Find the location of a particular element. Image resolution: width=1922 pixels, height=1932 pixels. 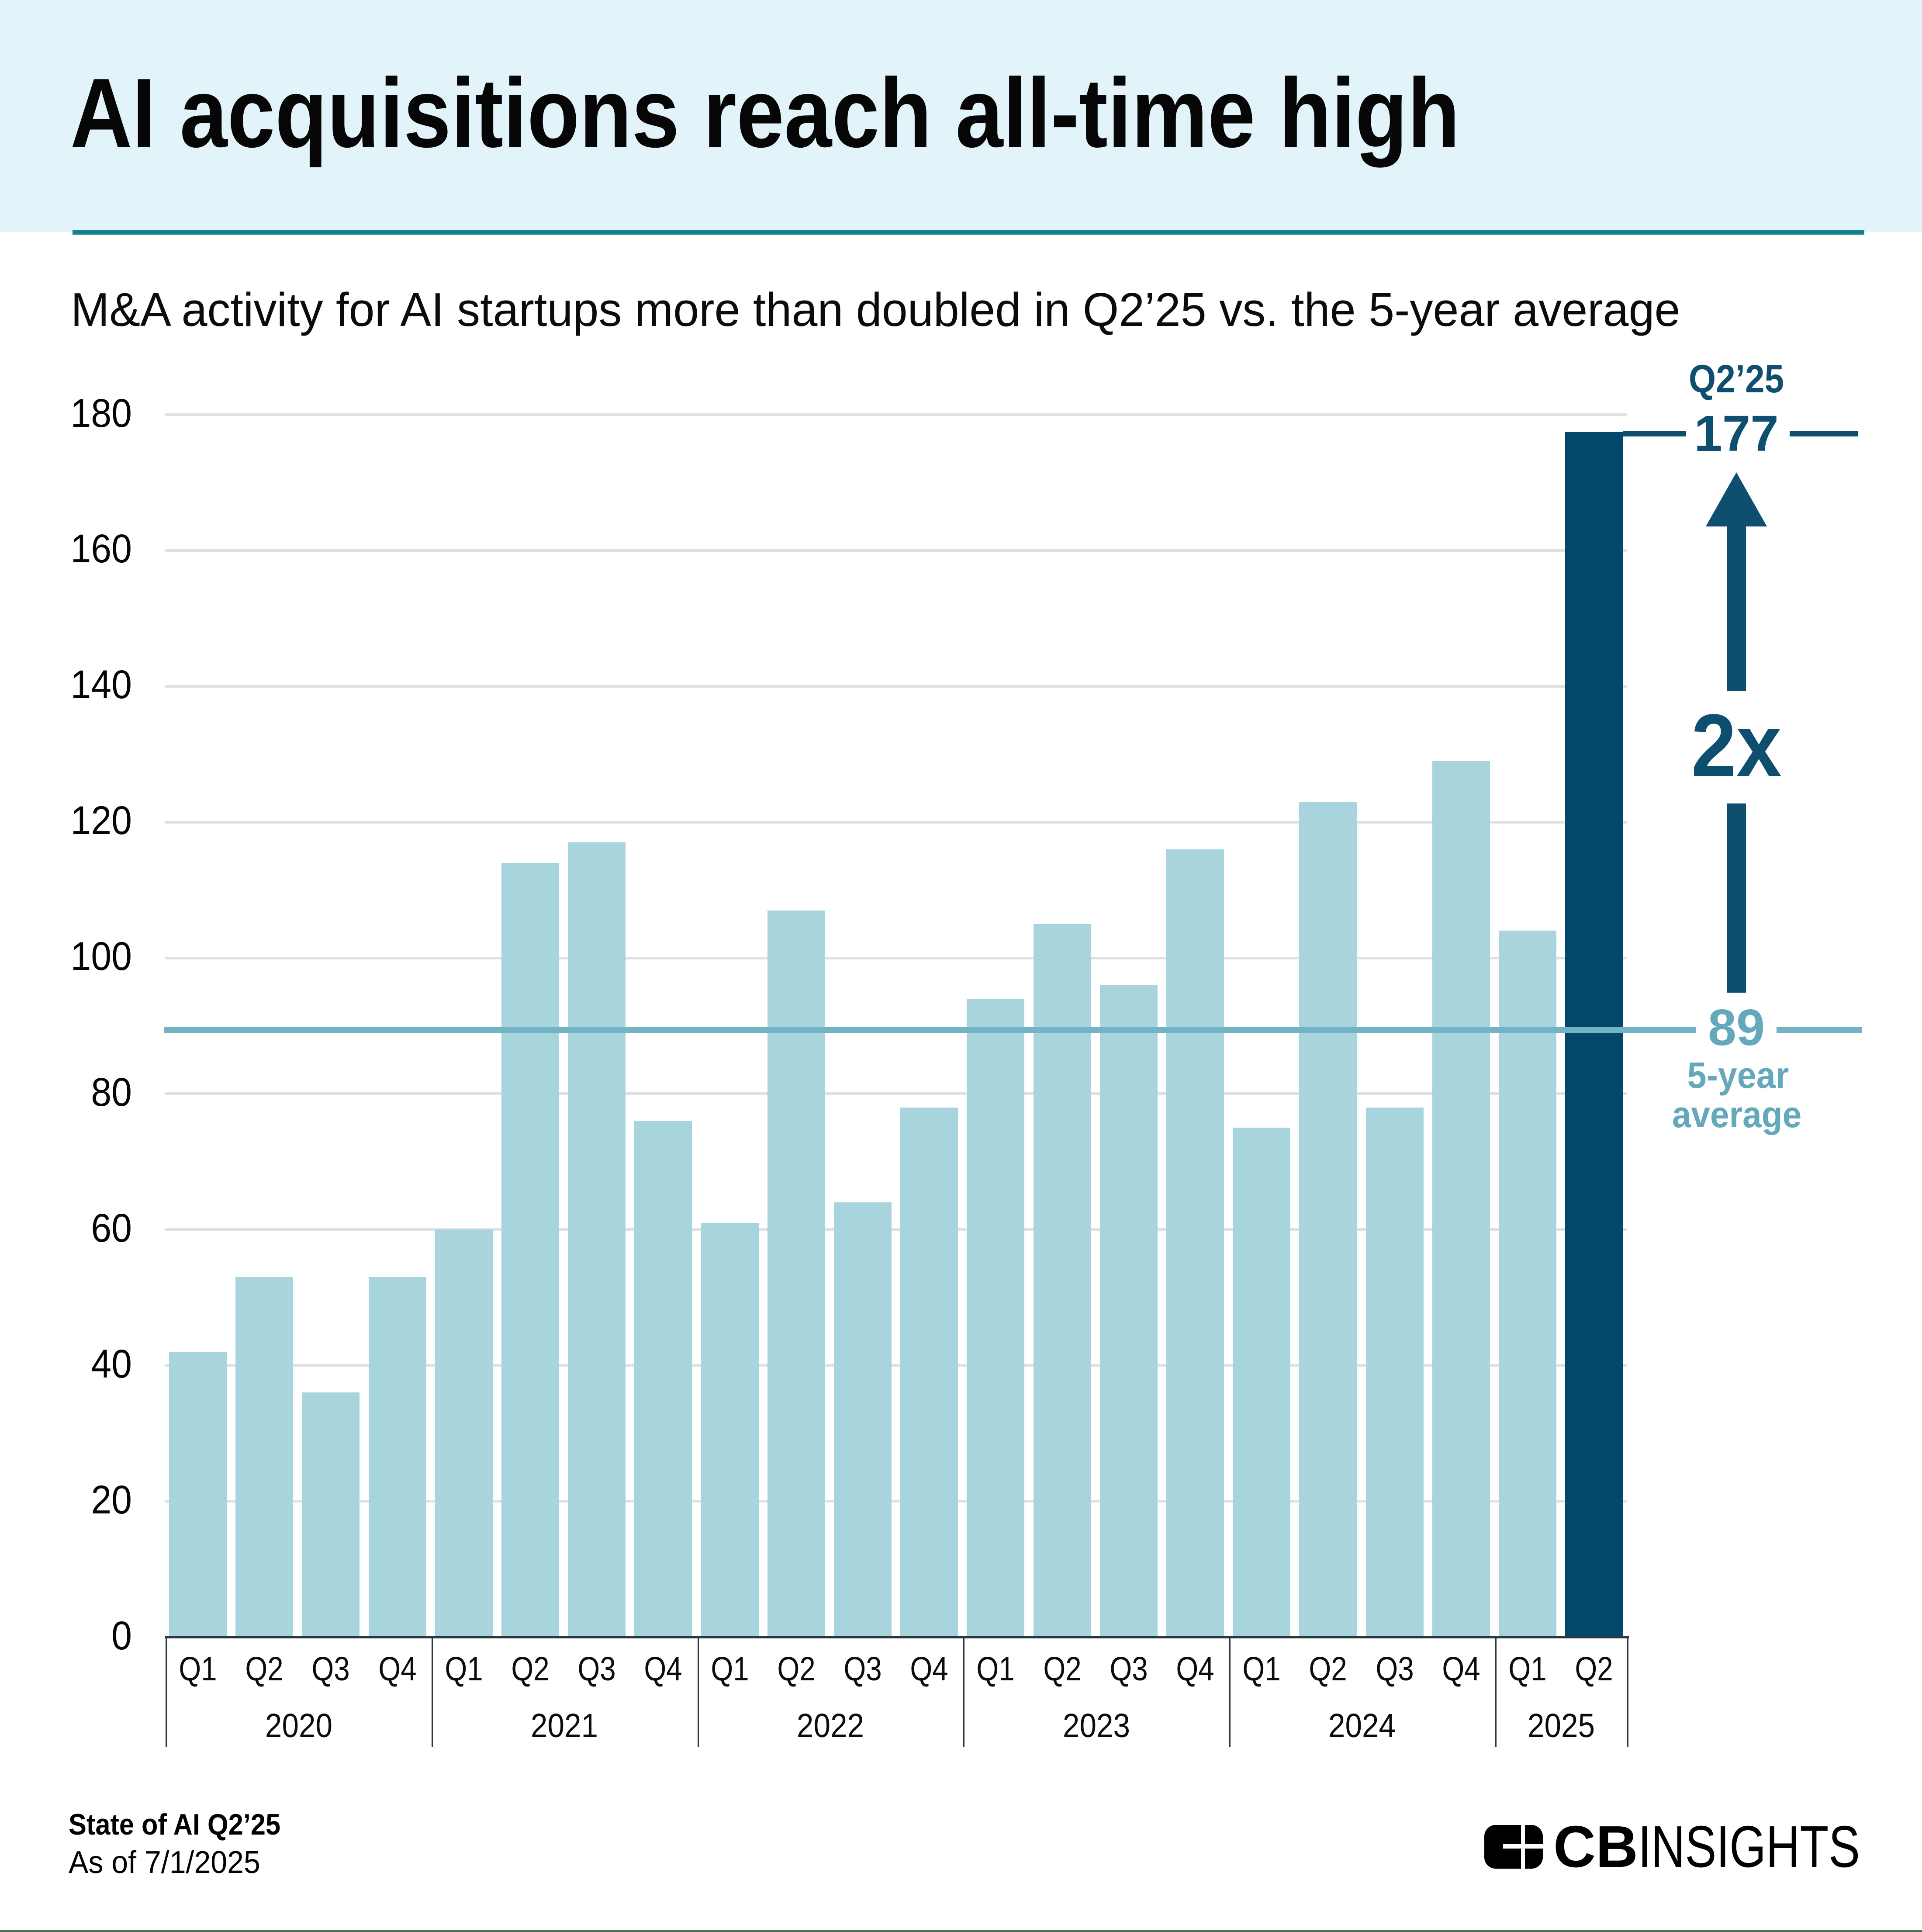

svg-text: CB is located at coordinates (1595, 1847).